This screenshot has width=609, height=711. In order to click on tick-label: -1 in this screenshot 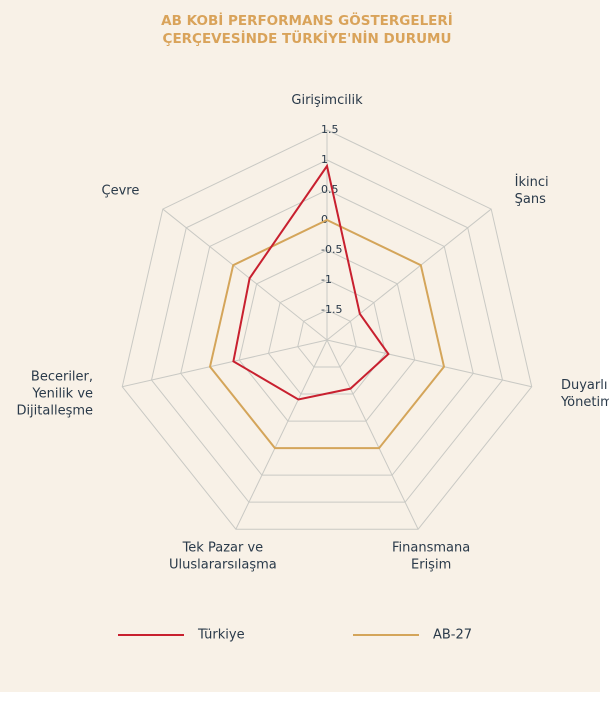, I will do `click(326, 279)`.